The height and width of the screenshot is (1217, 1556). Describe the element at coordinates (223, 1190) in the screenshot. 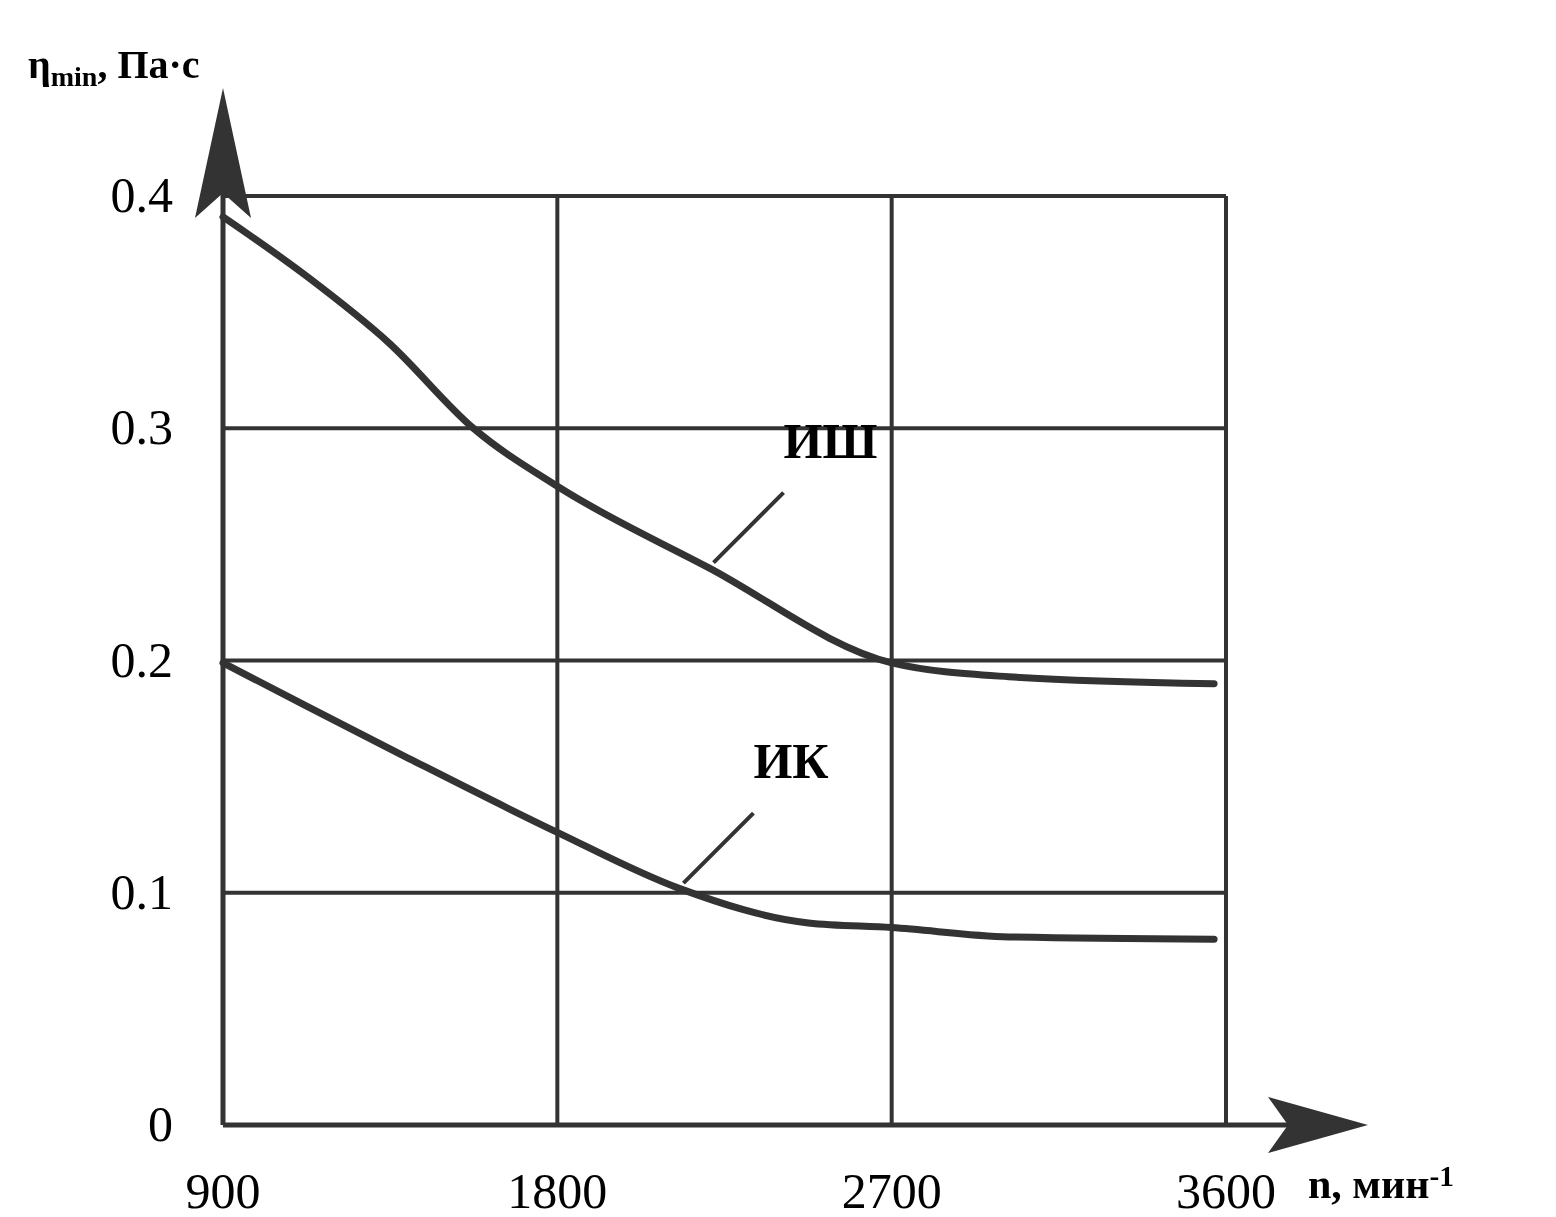

I see `x-tick-label: 900` at that location.